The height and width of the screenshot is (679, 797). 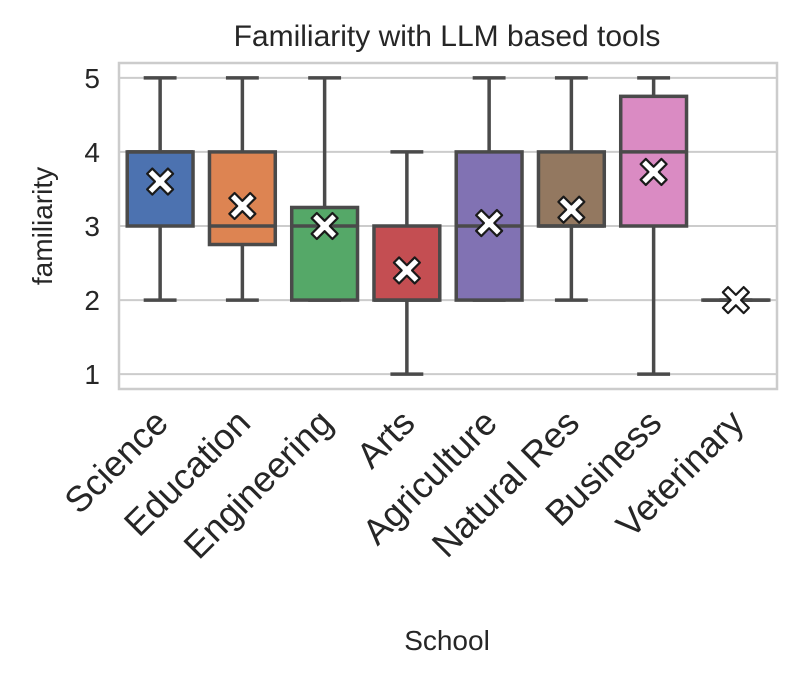 I want to click on chart-title: Familiarity with LLM based tools, so click(x=447, y=36).